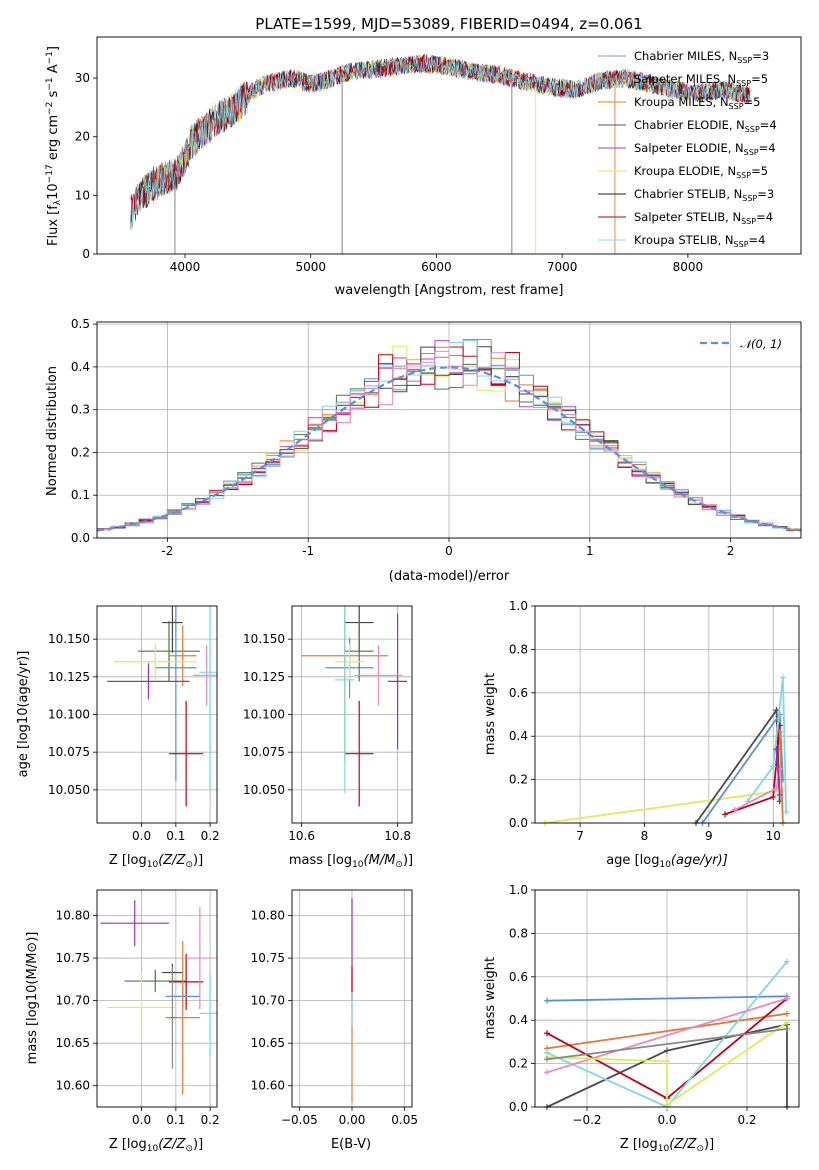 The width and height of the screenshot is (819, 1170). Describe the element at coordinates (701, 57) in the screenshot. I see `legend-entry: Chabrier MILES, NSSP=3` at that location.